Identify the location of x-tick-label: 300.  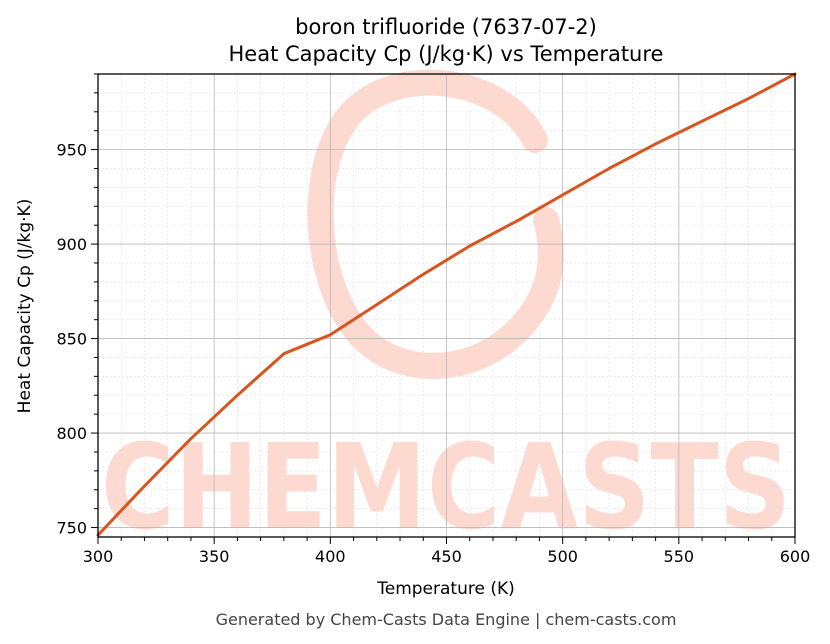
(98, 556).